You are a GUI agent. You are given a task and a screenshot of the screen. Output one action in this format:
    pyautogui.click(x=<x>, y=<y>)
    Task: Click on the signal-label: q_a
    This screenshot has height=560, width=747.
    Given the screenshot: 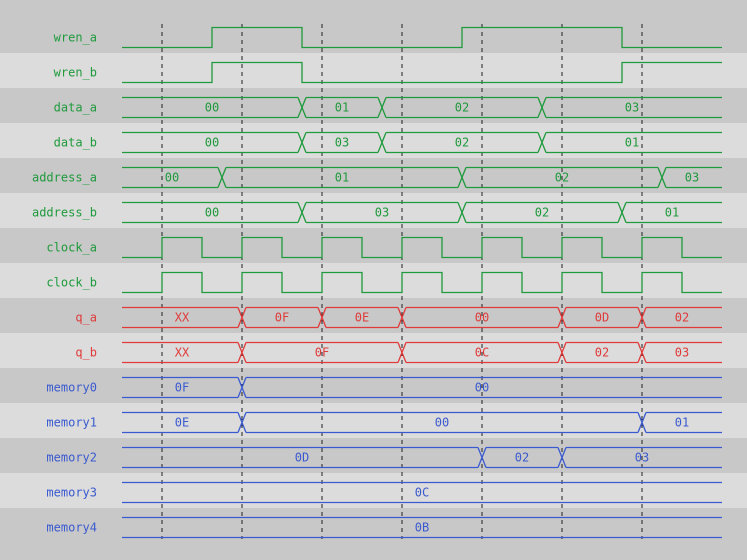 What is the action you would take?
    pyautogui.click(x=86, y=318)
    